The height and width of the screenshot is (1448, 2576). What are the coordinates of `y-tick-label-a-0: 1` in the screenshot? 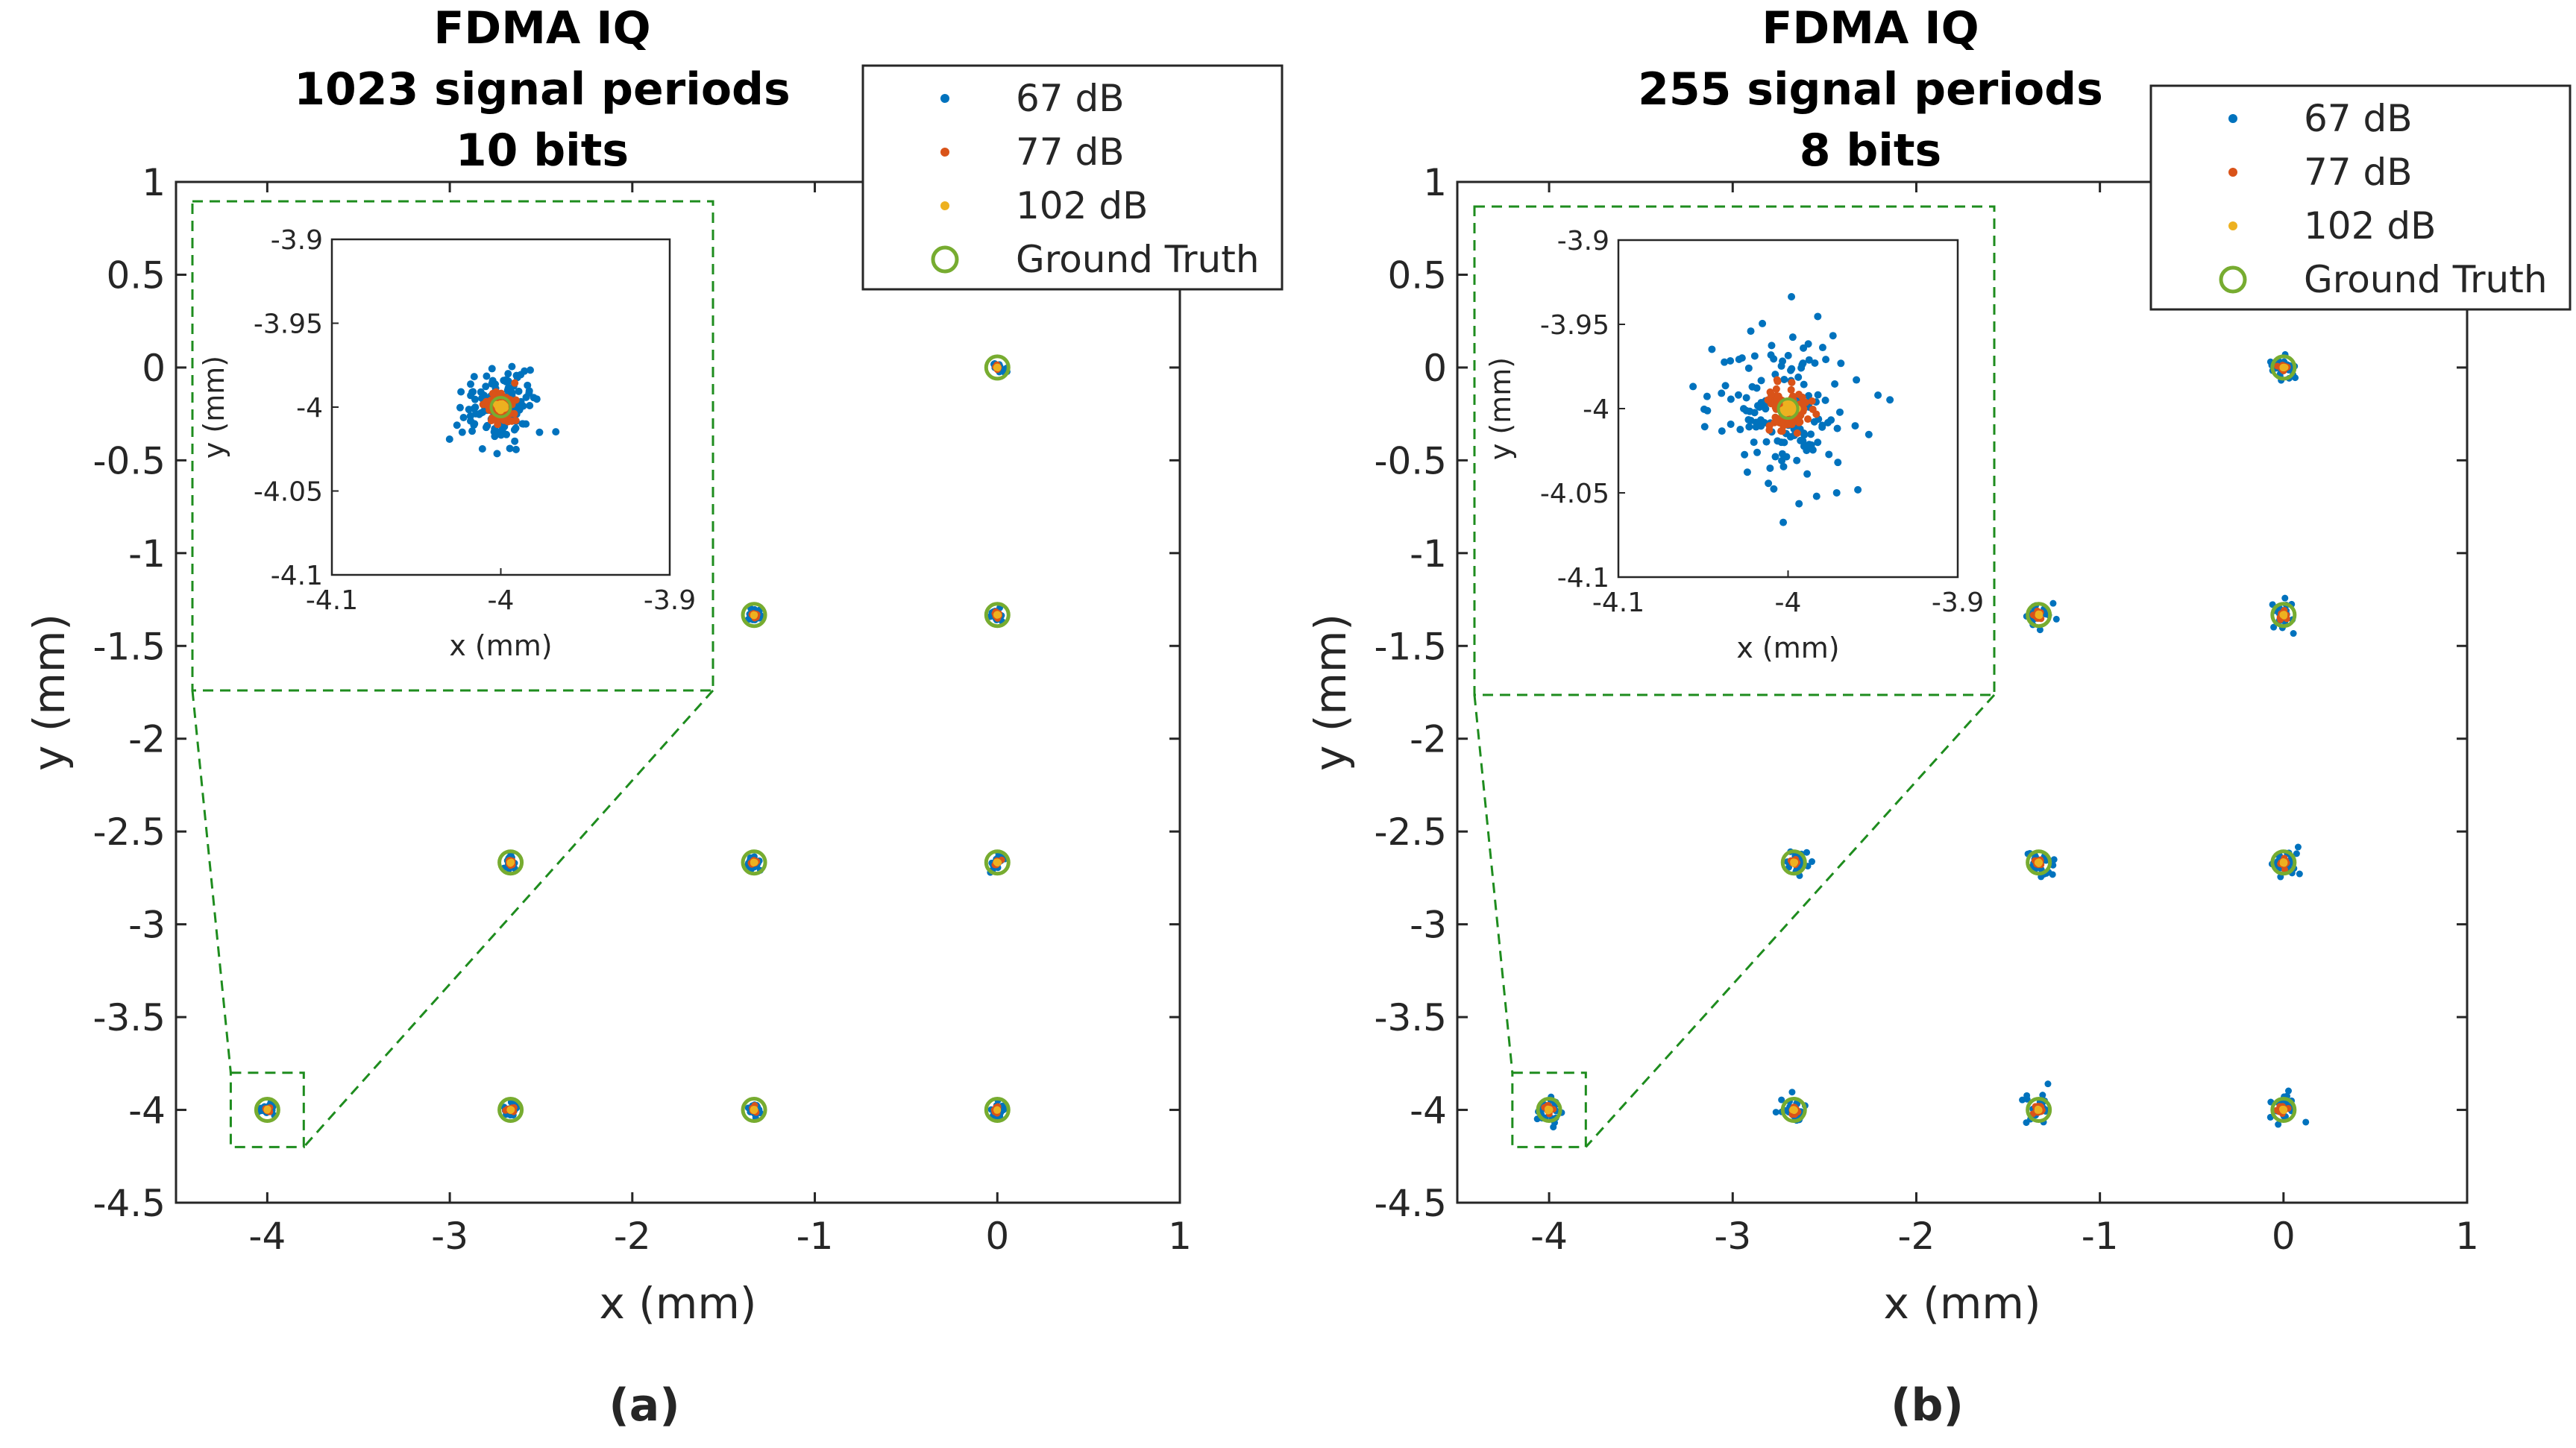 It's located at (154, 182).